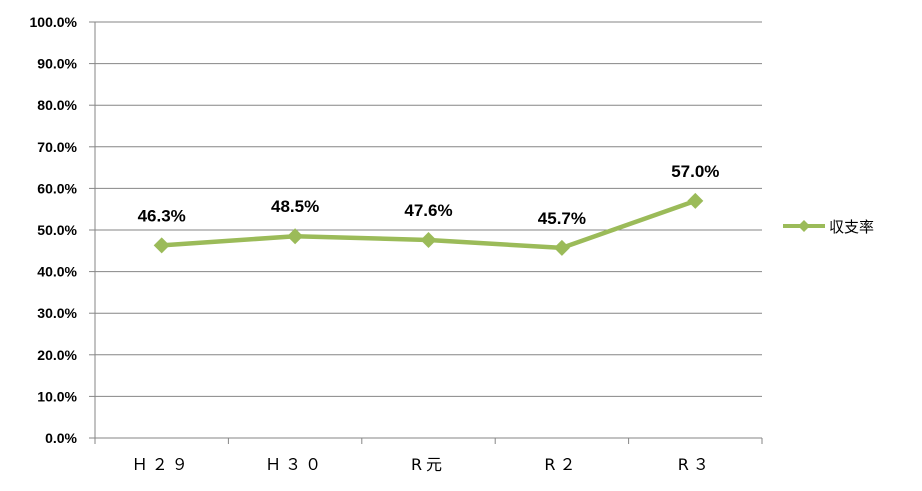  What do you see at coordinates (57, 64) in the screenshot?
I see `y-tick-label: 90.0%` at bounding box center [57, 64].